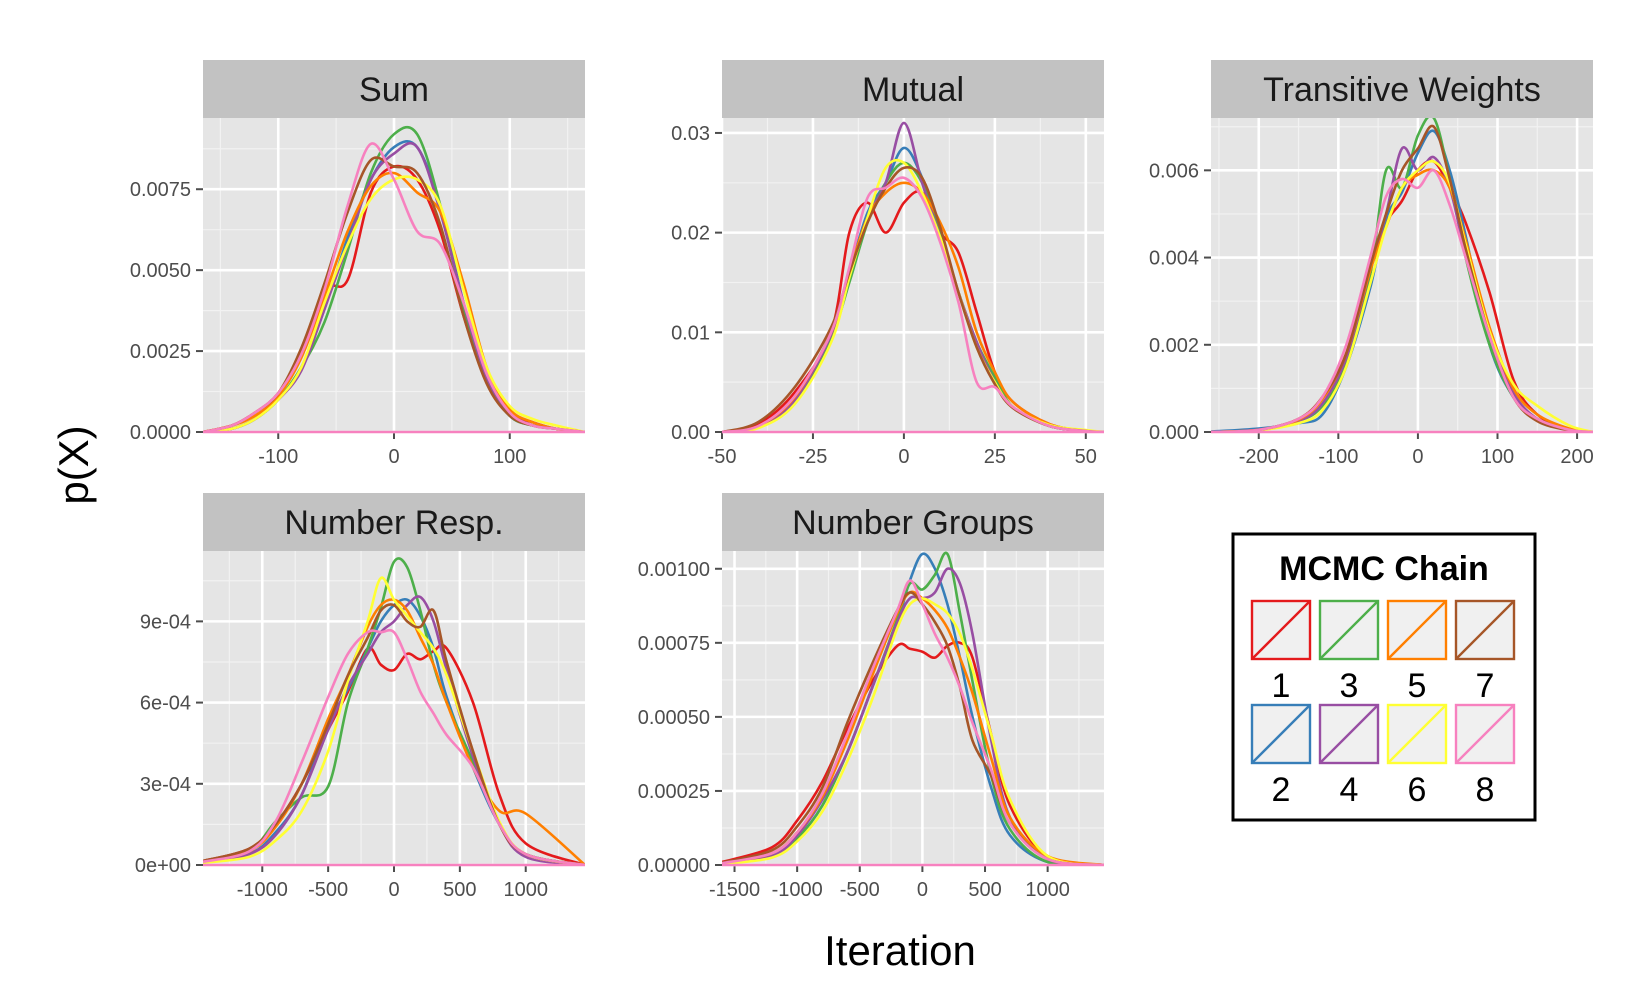 Image resolution: width=1646 pixels, height=1004 pixels. Describe the element at coordinates (690, 134) in the screenshot. I see `y-tick-label: 0.03` at that location.